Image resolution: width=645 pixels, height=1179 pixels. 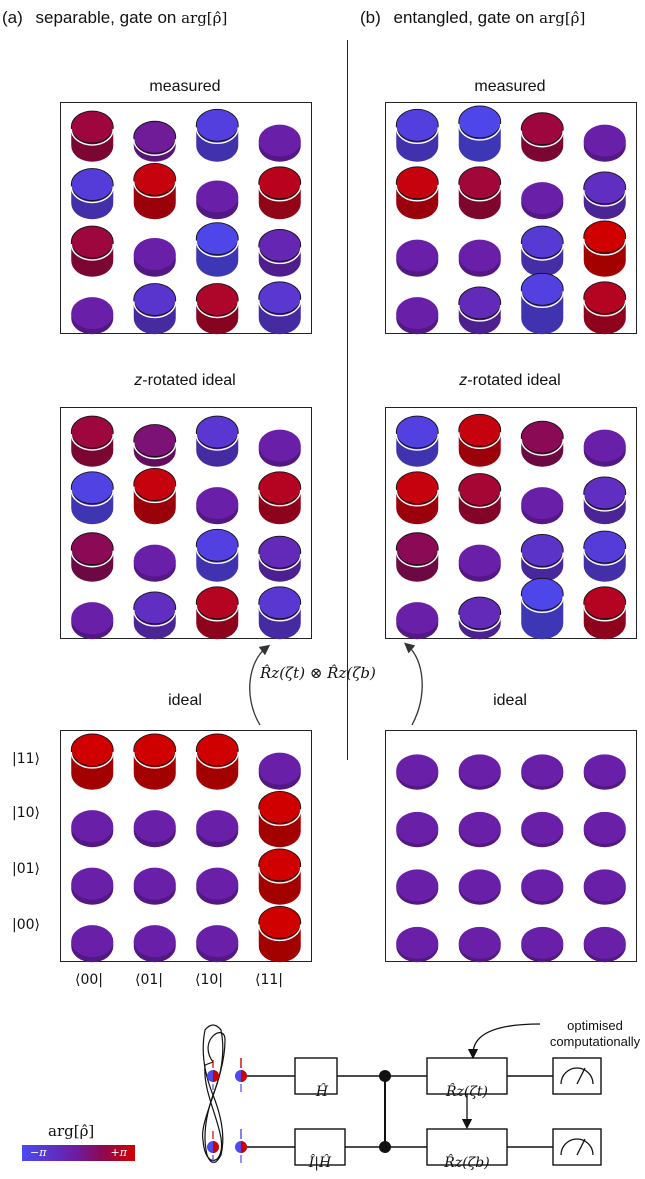 I want to click on gate-bottom-1-box, so click(x=320, y=1147).